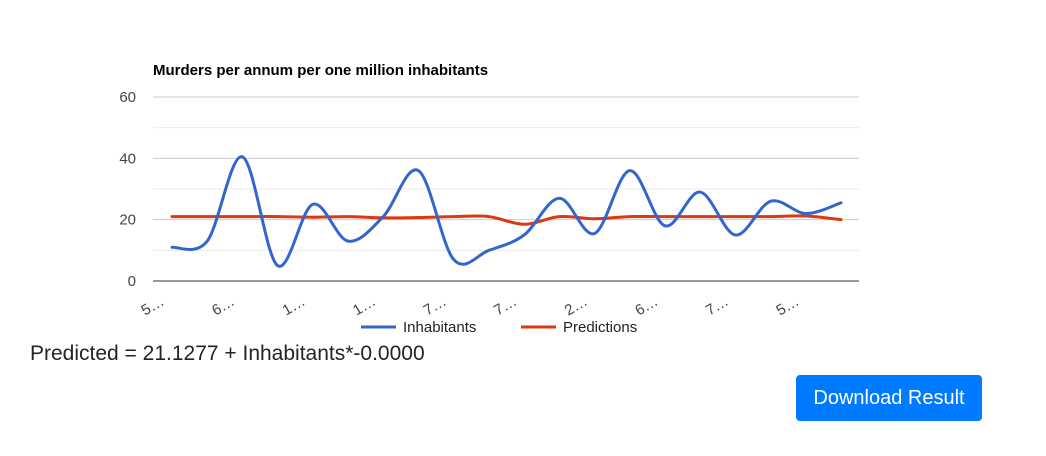  What do you see at coordinates (499, 327) in the screenshot?
I see `legend: Inhabitants Predictions` at bounding box center [499, 327].